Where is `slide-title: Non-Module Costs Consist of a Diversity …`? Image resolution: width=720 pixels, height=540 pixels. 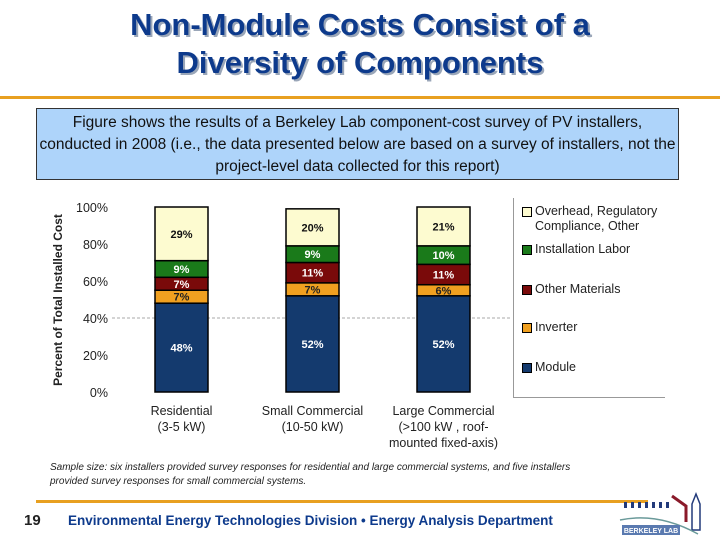 slide-title: Non-Module Costs Consist of a Diversity … is located at coordinates (360, 44).